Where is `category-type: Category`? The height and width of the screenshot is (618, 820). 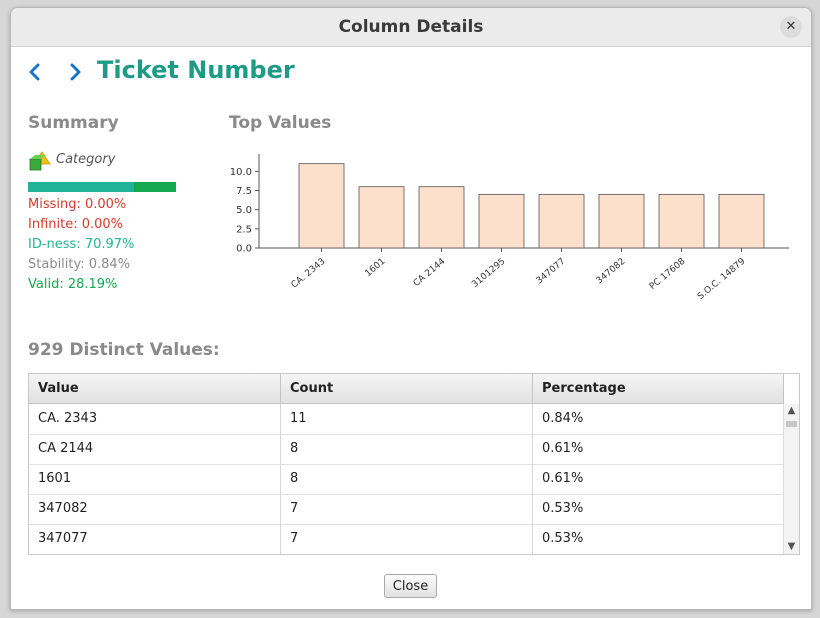
category-type: Category is located at coordinates (71, 161).